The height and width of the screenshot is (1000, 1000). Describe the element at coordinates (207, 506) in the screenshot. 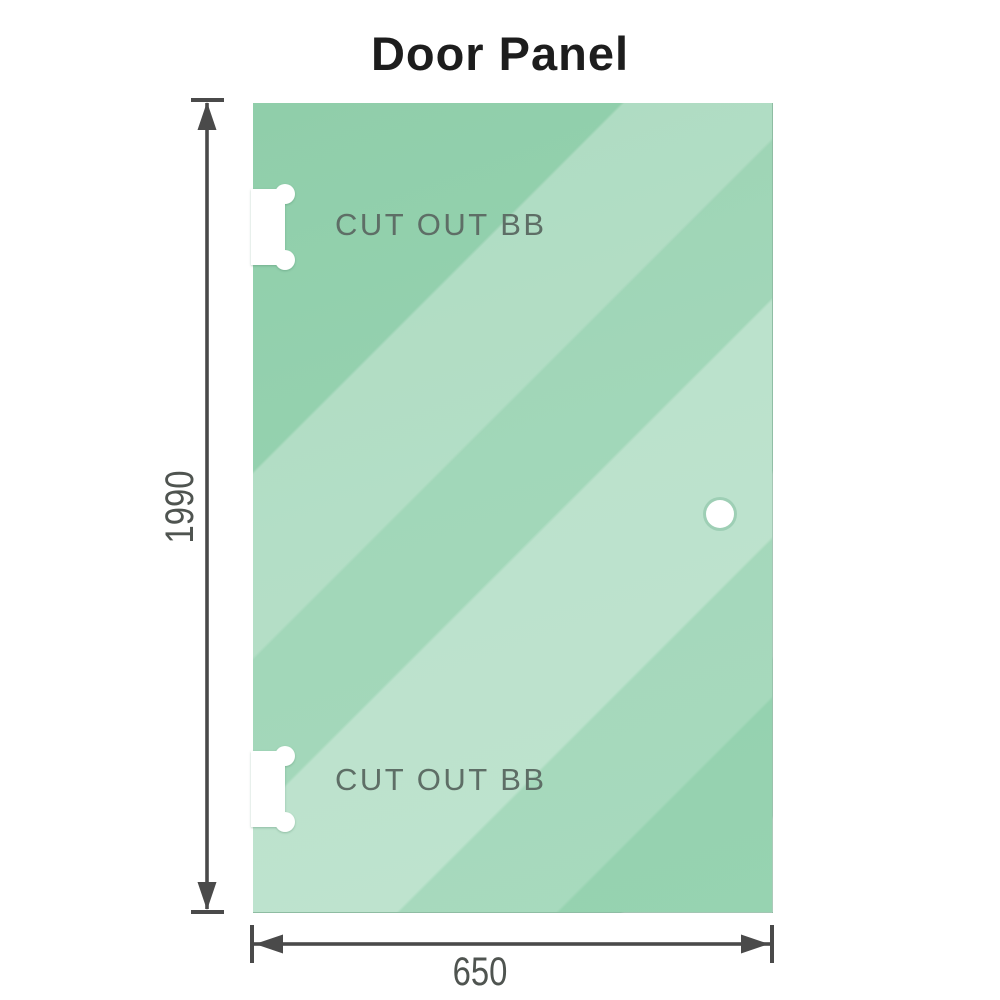

I see `height-dimension-arrow` at that location.